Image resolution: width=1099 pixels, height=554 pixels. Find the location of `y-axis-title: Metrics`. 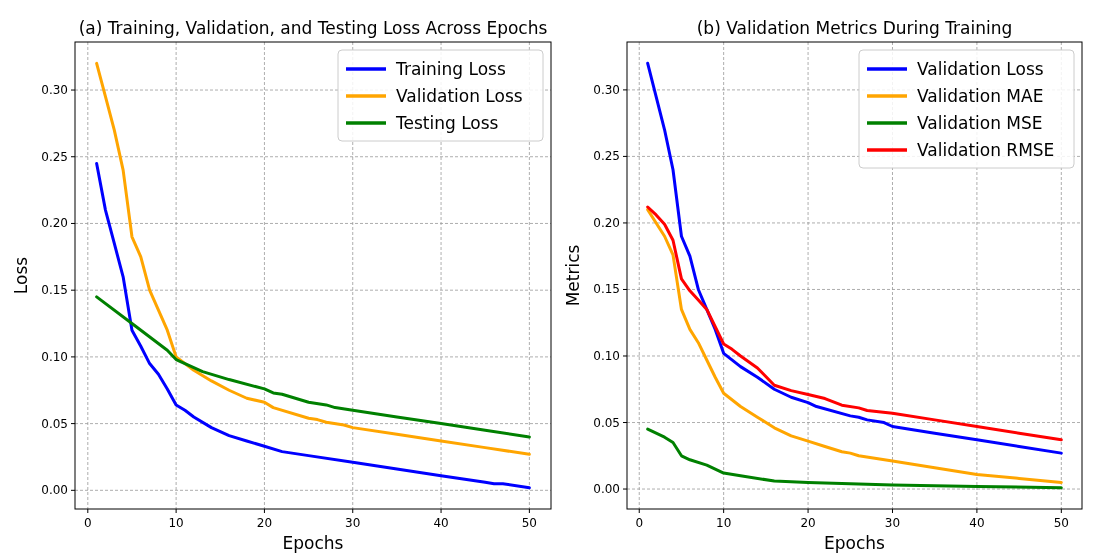

y-axis-title: Metrics is located at coordinates (573, 275).